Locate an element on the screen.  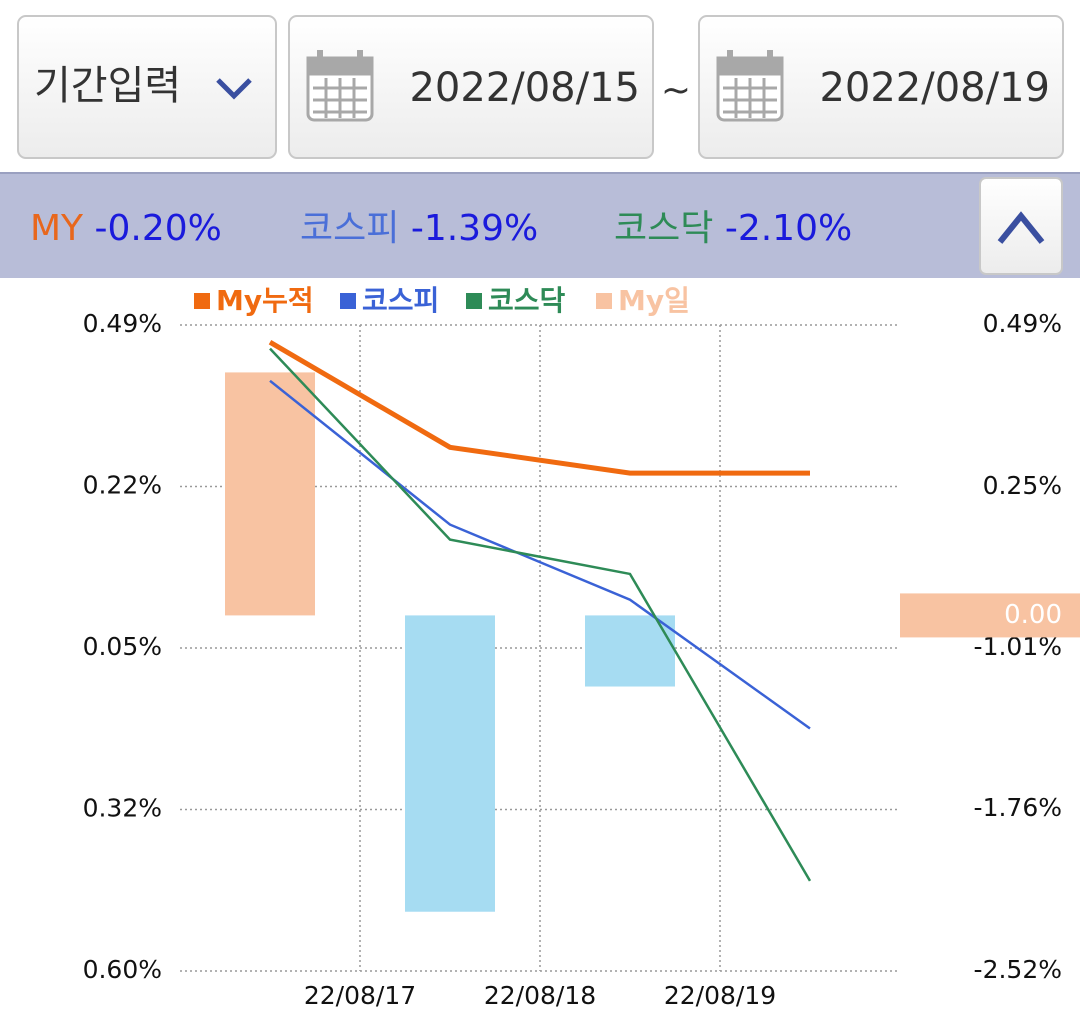
value-label-bg is located at coordinates (990, 615).